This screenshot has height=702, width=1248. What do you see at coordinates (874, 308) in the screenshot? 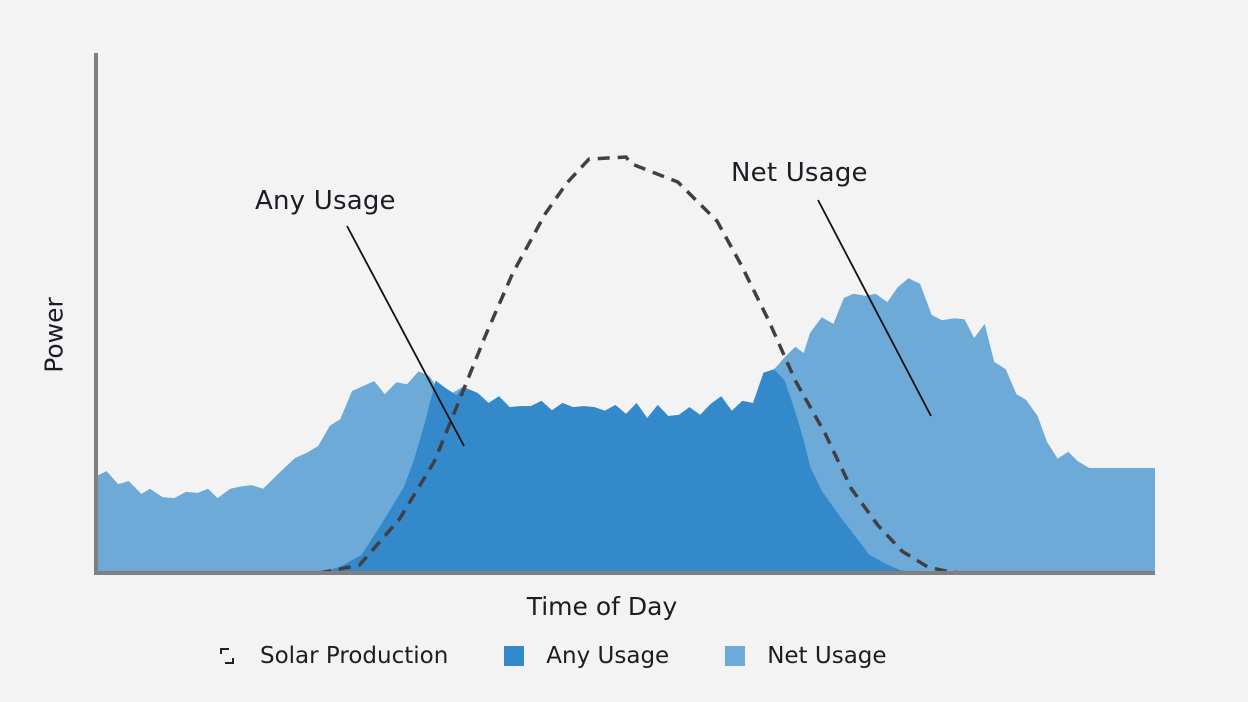
I see `net-usage-callout-line` at bounding box center [874, 308].